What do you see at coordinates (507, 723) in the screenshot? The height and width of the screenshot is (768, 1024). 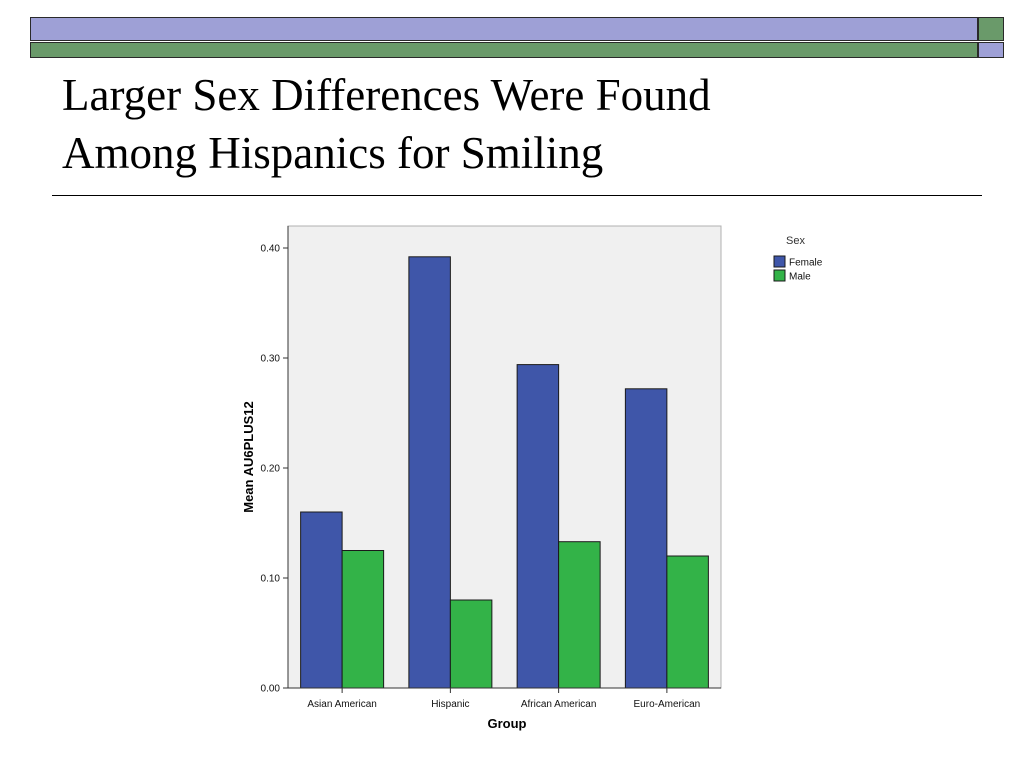 I see `x-axis-label: Group` at bounding box center [507, 723].